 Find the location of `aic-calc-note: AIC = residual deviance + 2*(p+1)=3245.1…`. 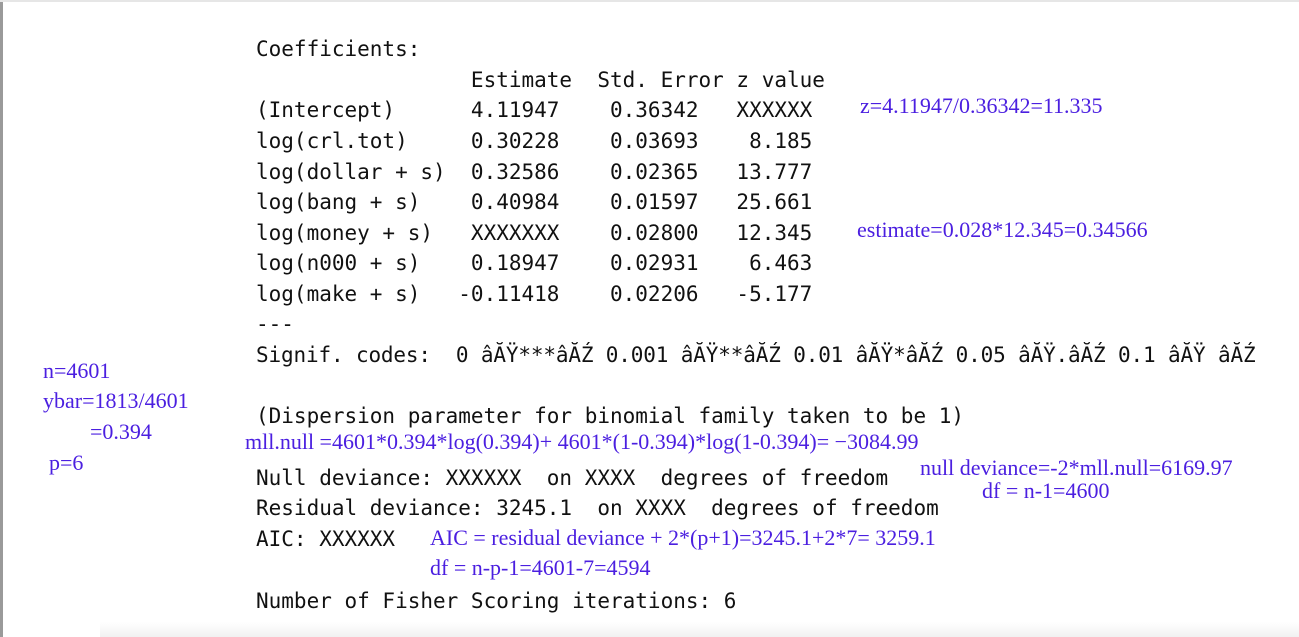

aic-calc-note: AIC = residual deviance + 2*(p+1)=3245.1… is located at coordinates (683, 537).